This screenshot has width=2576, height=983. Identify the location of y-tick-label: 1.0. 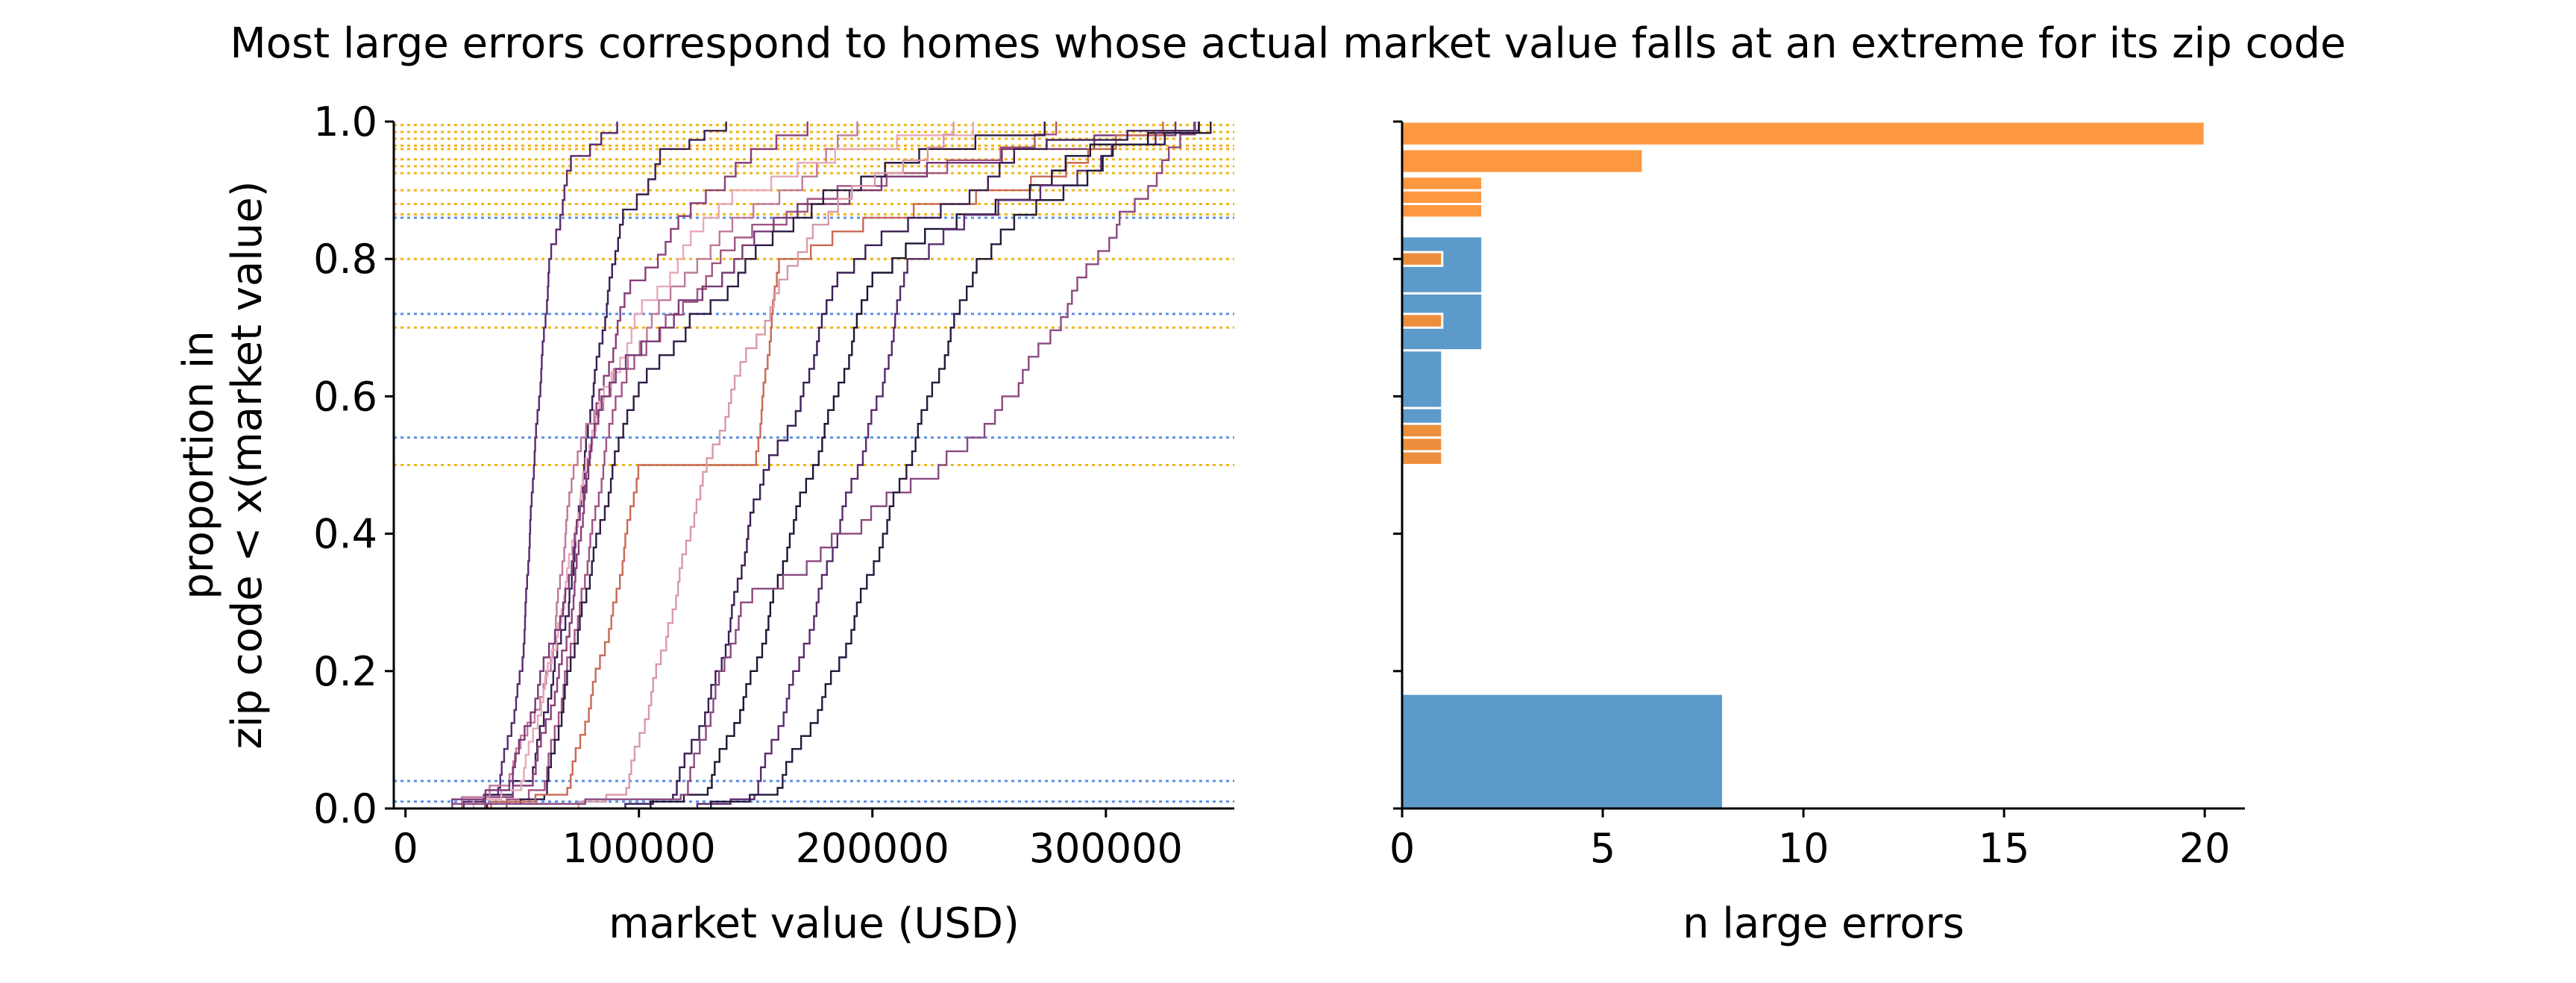
(345, 121).